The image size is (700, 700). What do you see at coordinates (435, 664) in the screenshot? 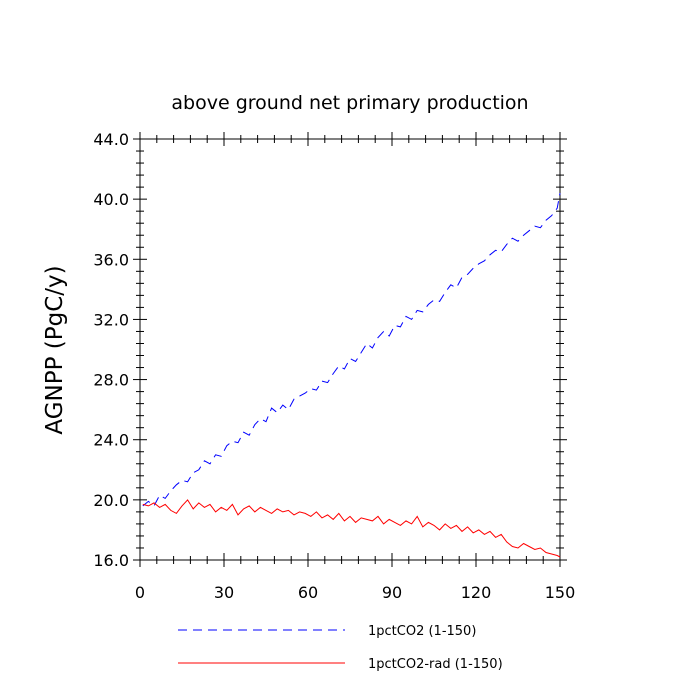
I see `legend-label: 1pctCO2-rad (1-150)` at bounding box center [435, 664].